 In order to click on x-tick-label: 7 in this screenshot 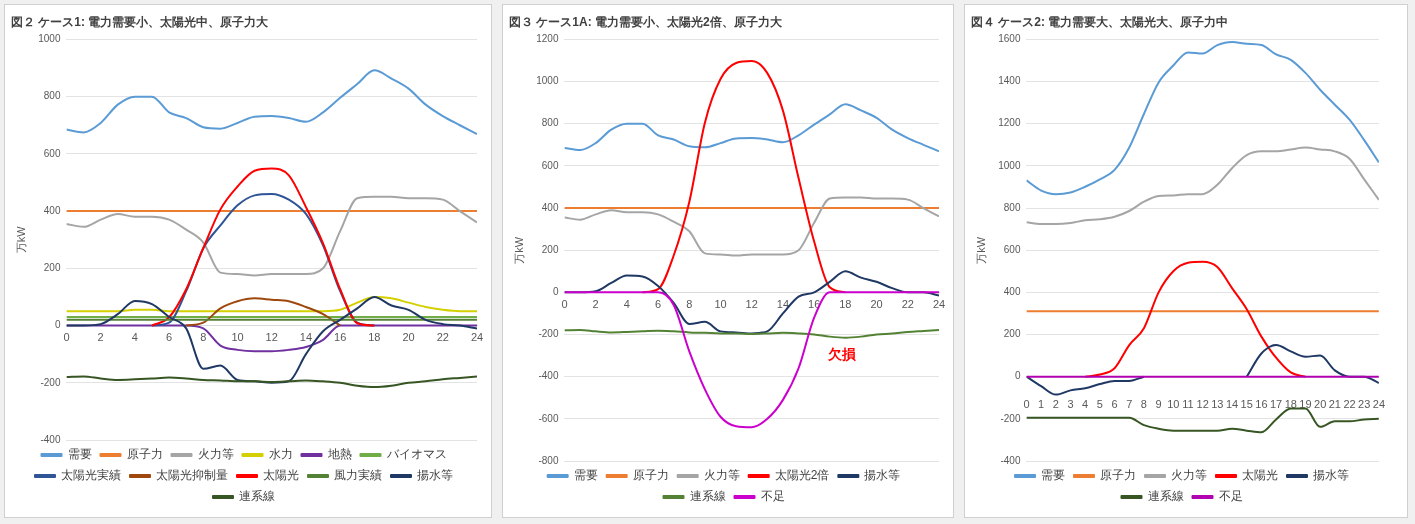, I will do `click(1129, 404)`.